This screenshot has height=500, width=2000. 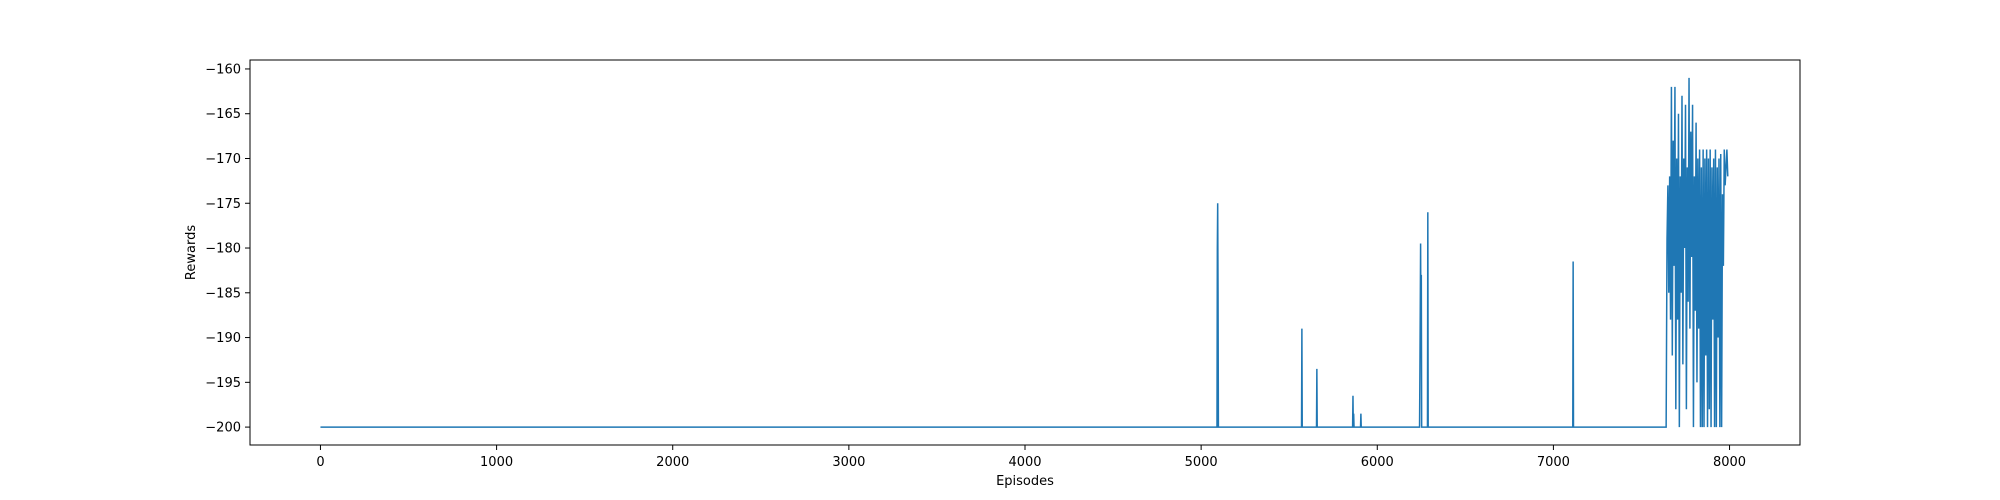 What do you see at coordinates (1024, 462) in the screenshot?
I see `x-tick-label: 4000` at bounding box center [1024, 462].